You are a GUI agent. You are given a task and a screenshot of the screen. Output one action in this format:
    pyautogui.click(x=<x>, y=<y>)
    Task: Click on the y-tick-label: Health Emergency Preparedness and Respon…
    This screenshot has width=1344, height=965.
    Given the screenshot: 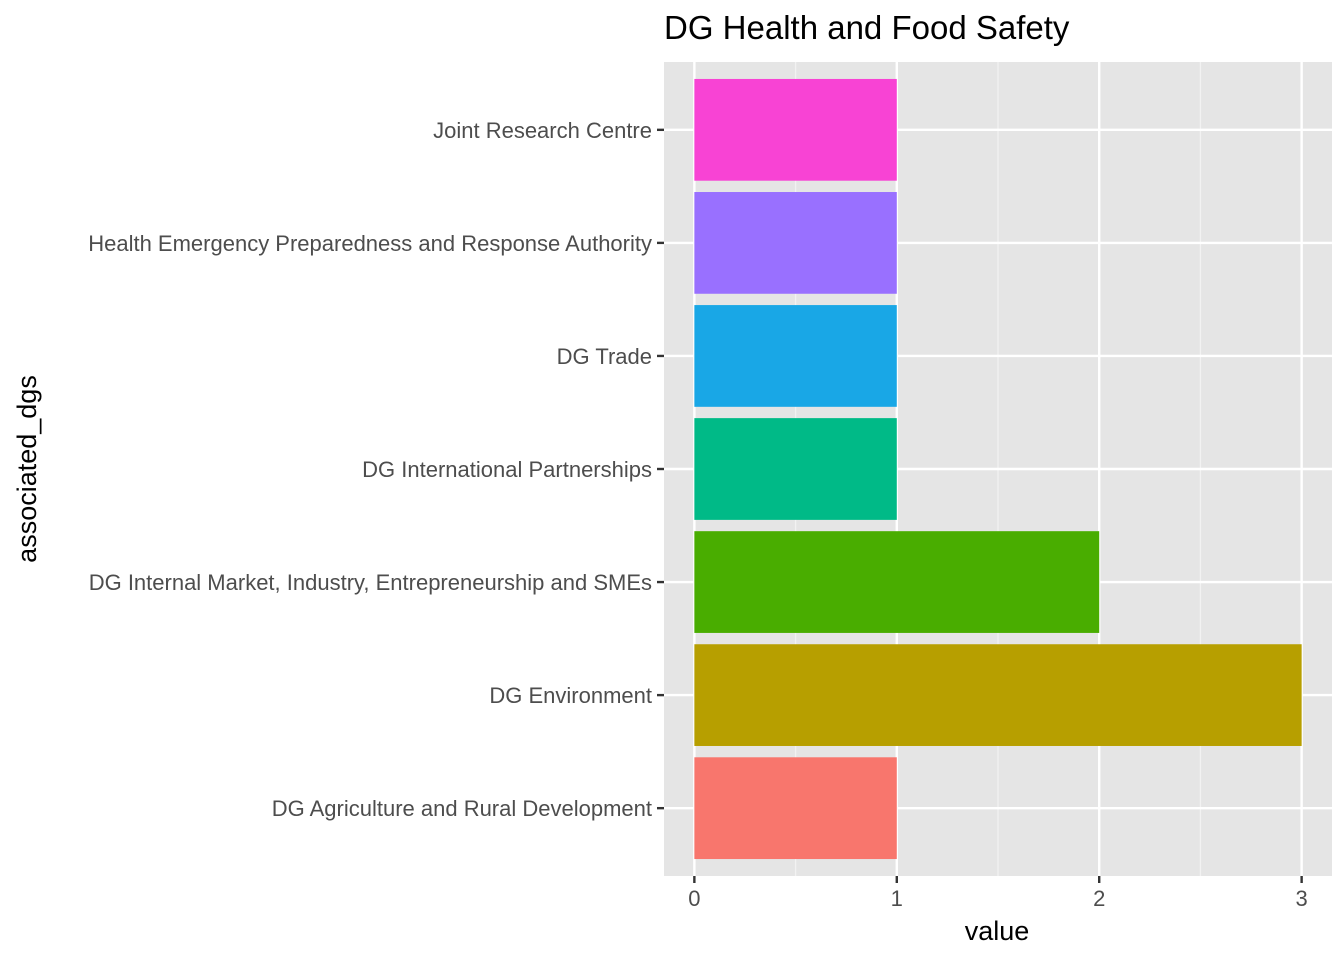 What is the action you would take?
    pyautogui.click(x=370, y=243)
    